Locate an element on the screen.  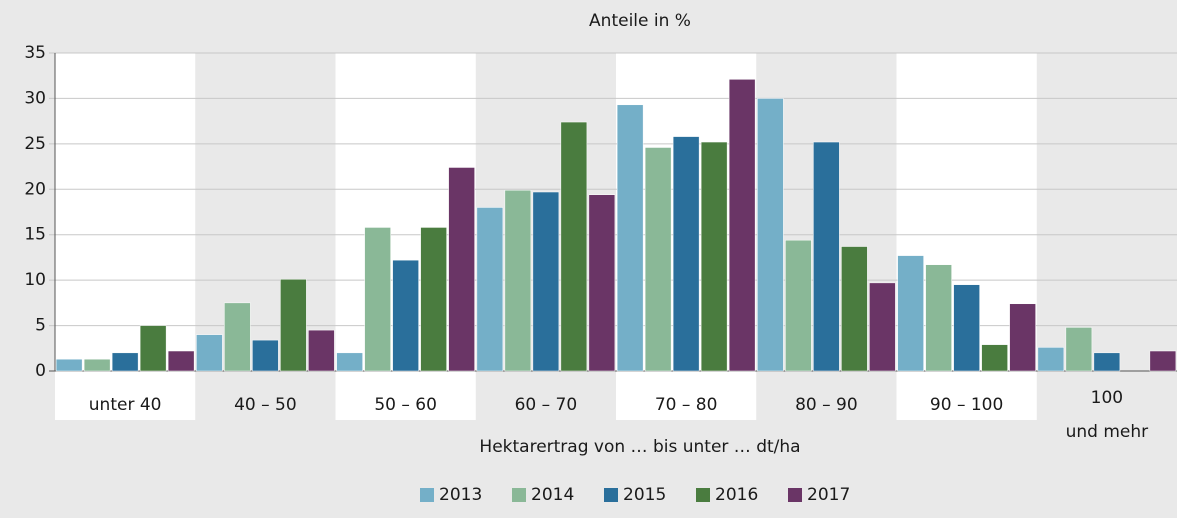
x-tick-label: 50 – 60 is located at coordinates (405, 405).